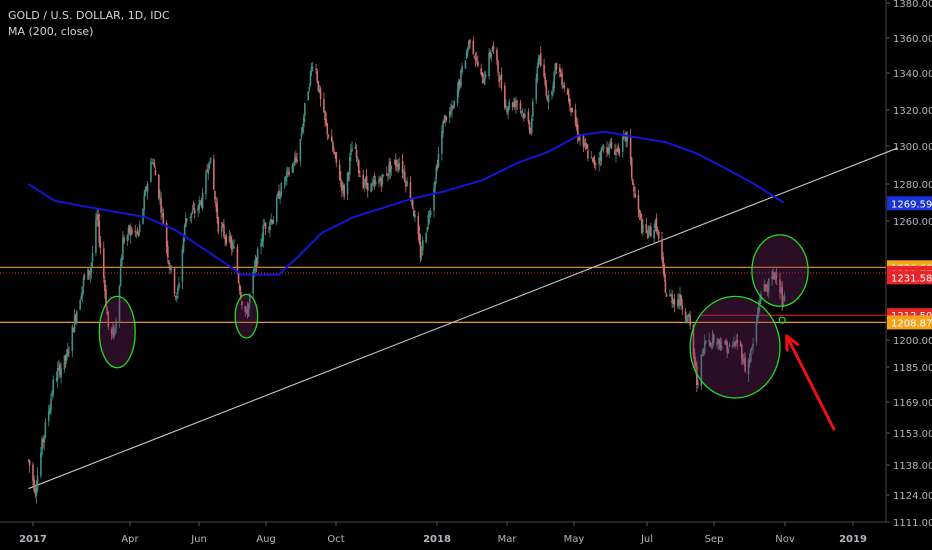 This screenshot has height=550, width=932. Describe the element at coordinates (912, 466) in the screenshot. I see `y-tick-label: 1138.00` at that location.